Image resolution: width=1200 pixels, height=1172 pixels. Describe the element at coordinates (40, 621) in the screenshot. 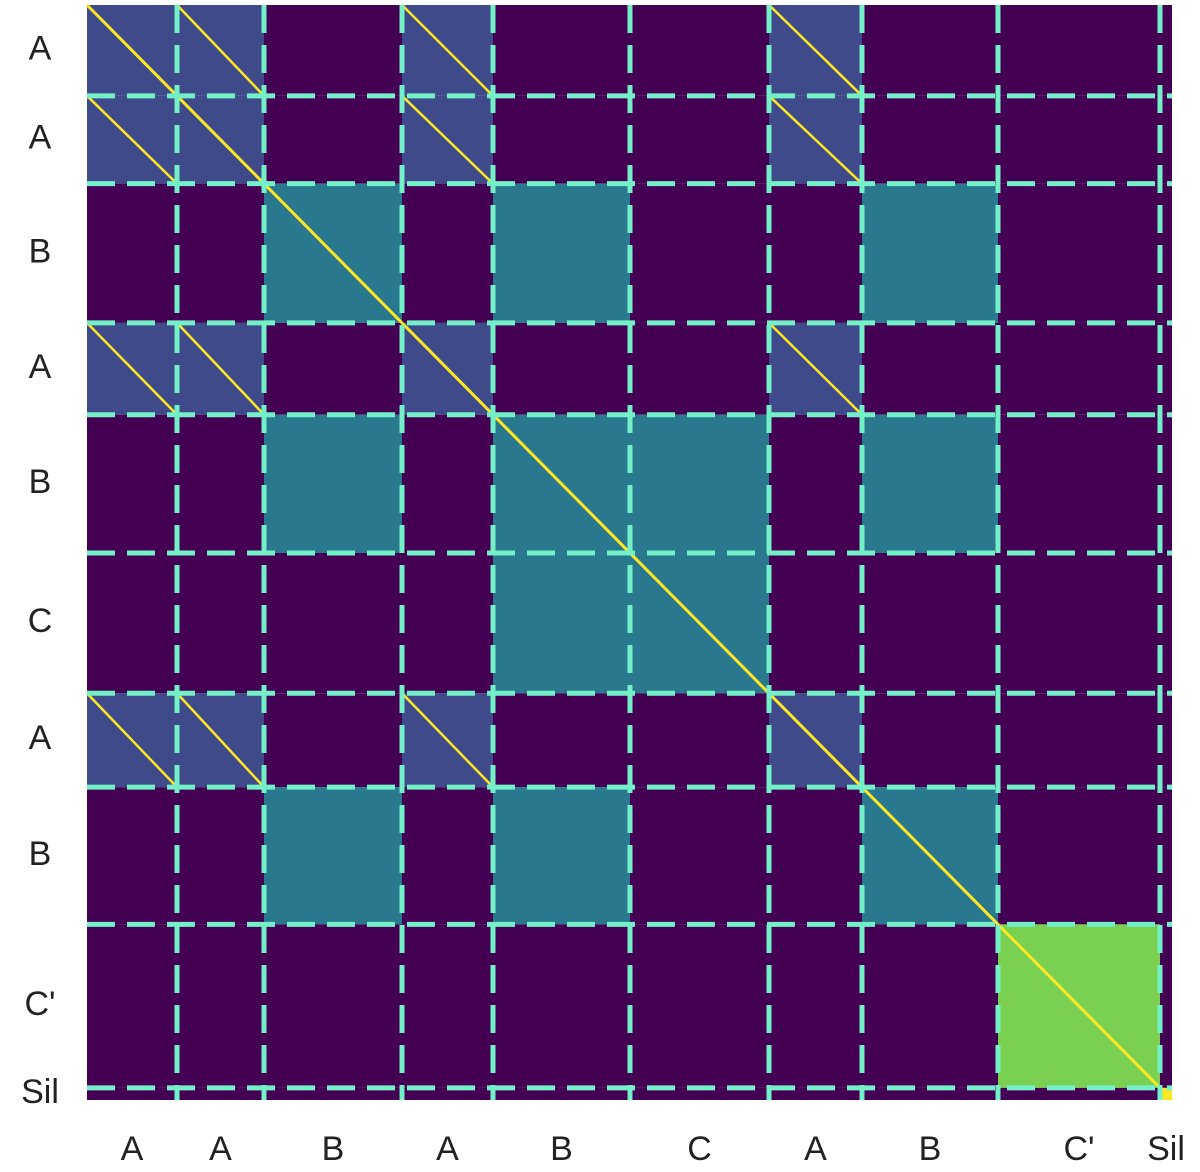

I see `y-label: C` at that location.